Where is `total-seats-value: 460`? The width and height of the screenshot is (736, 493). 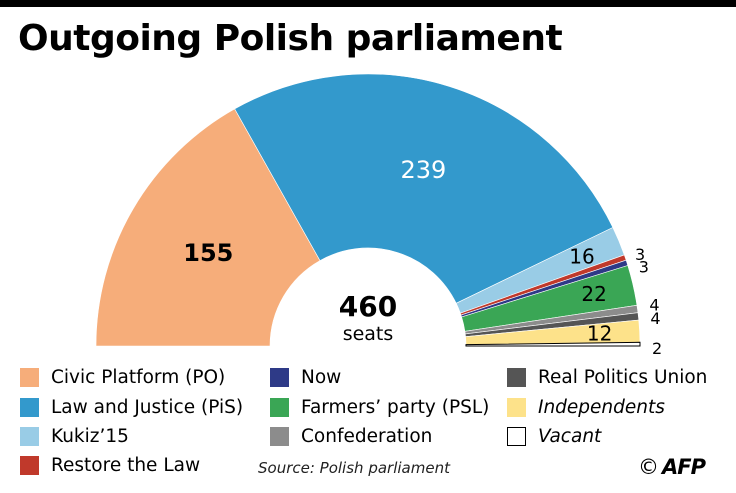 total-seats-value: 460 is located at coordinates (368, 306).